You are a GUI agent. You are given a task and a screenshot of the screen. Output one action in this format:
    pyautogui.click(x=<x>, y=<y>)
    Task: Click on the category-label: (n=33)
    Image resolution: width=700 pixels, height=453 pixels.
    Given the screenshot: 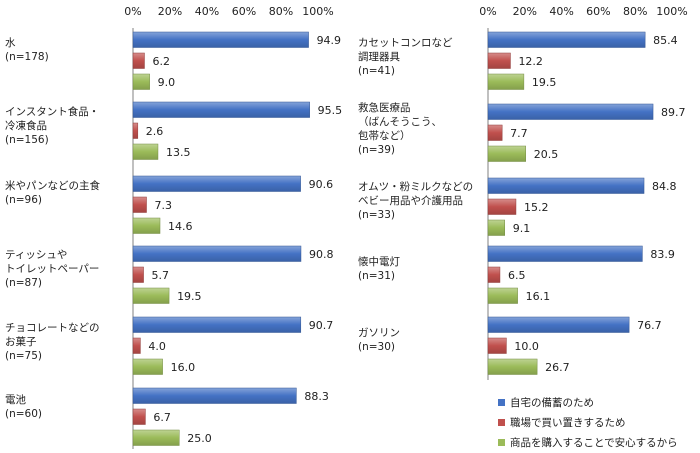 What is the action you would take?
    pyautogui.click(x=376, y=215)
    